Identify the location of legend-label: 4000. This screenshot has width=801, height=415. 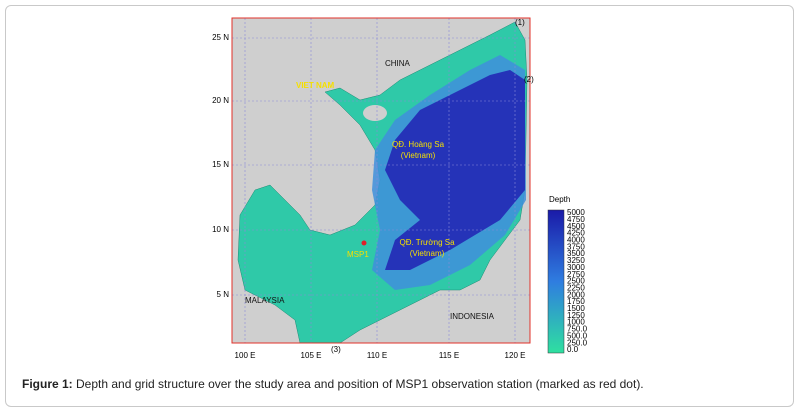
(576, 240).